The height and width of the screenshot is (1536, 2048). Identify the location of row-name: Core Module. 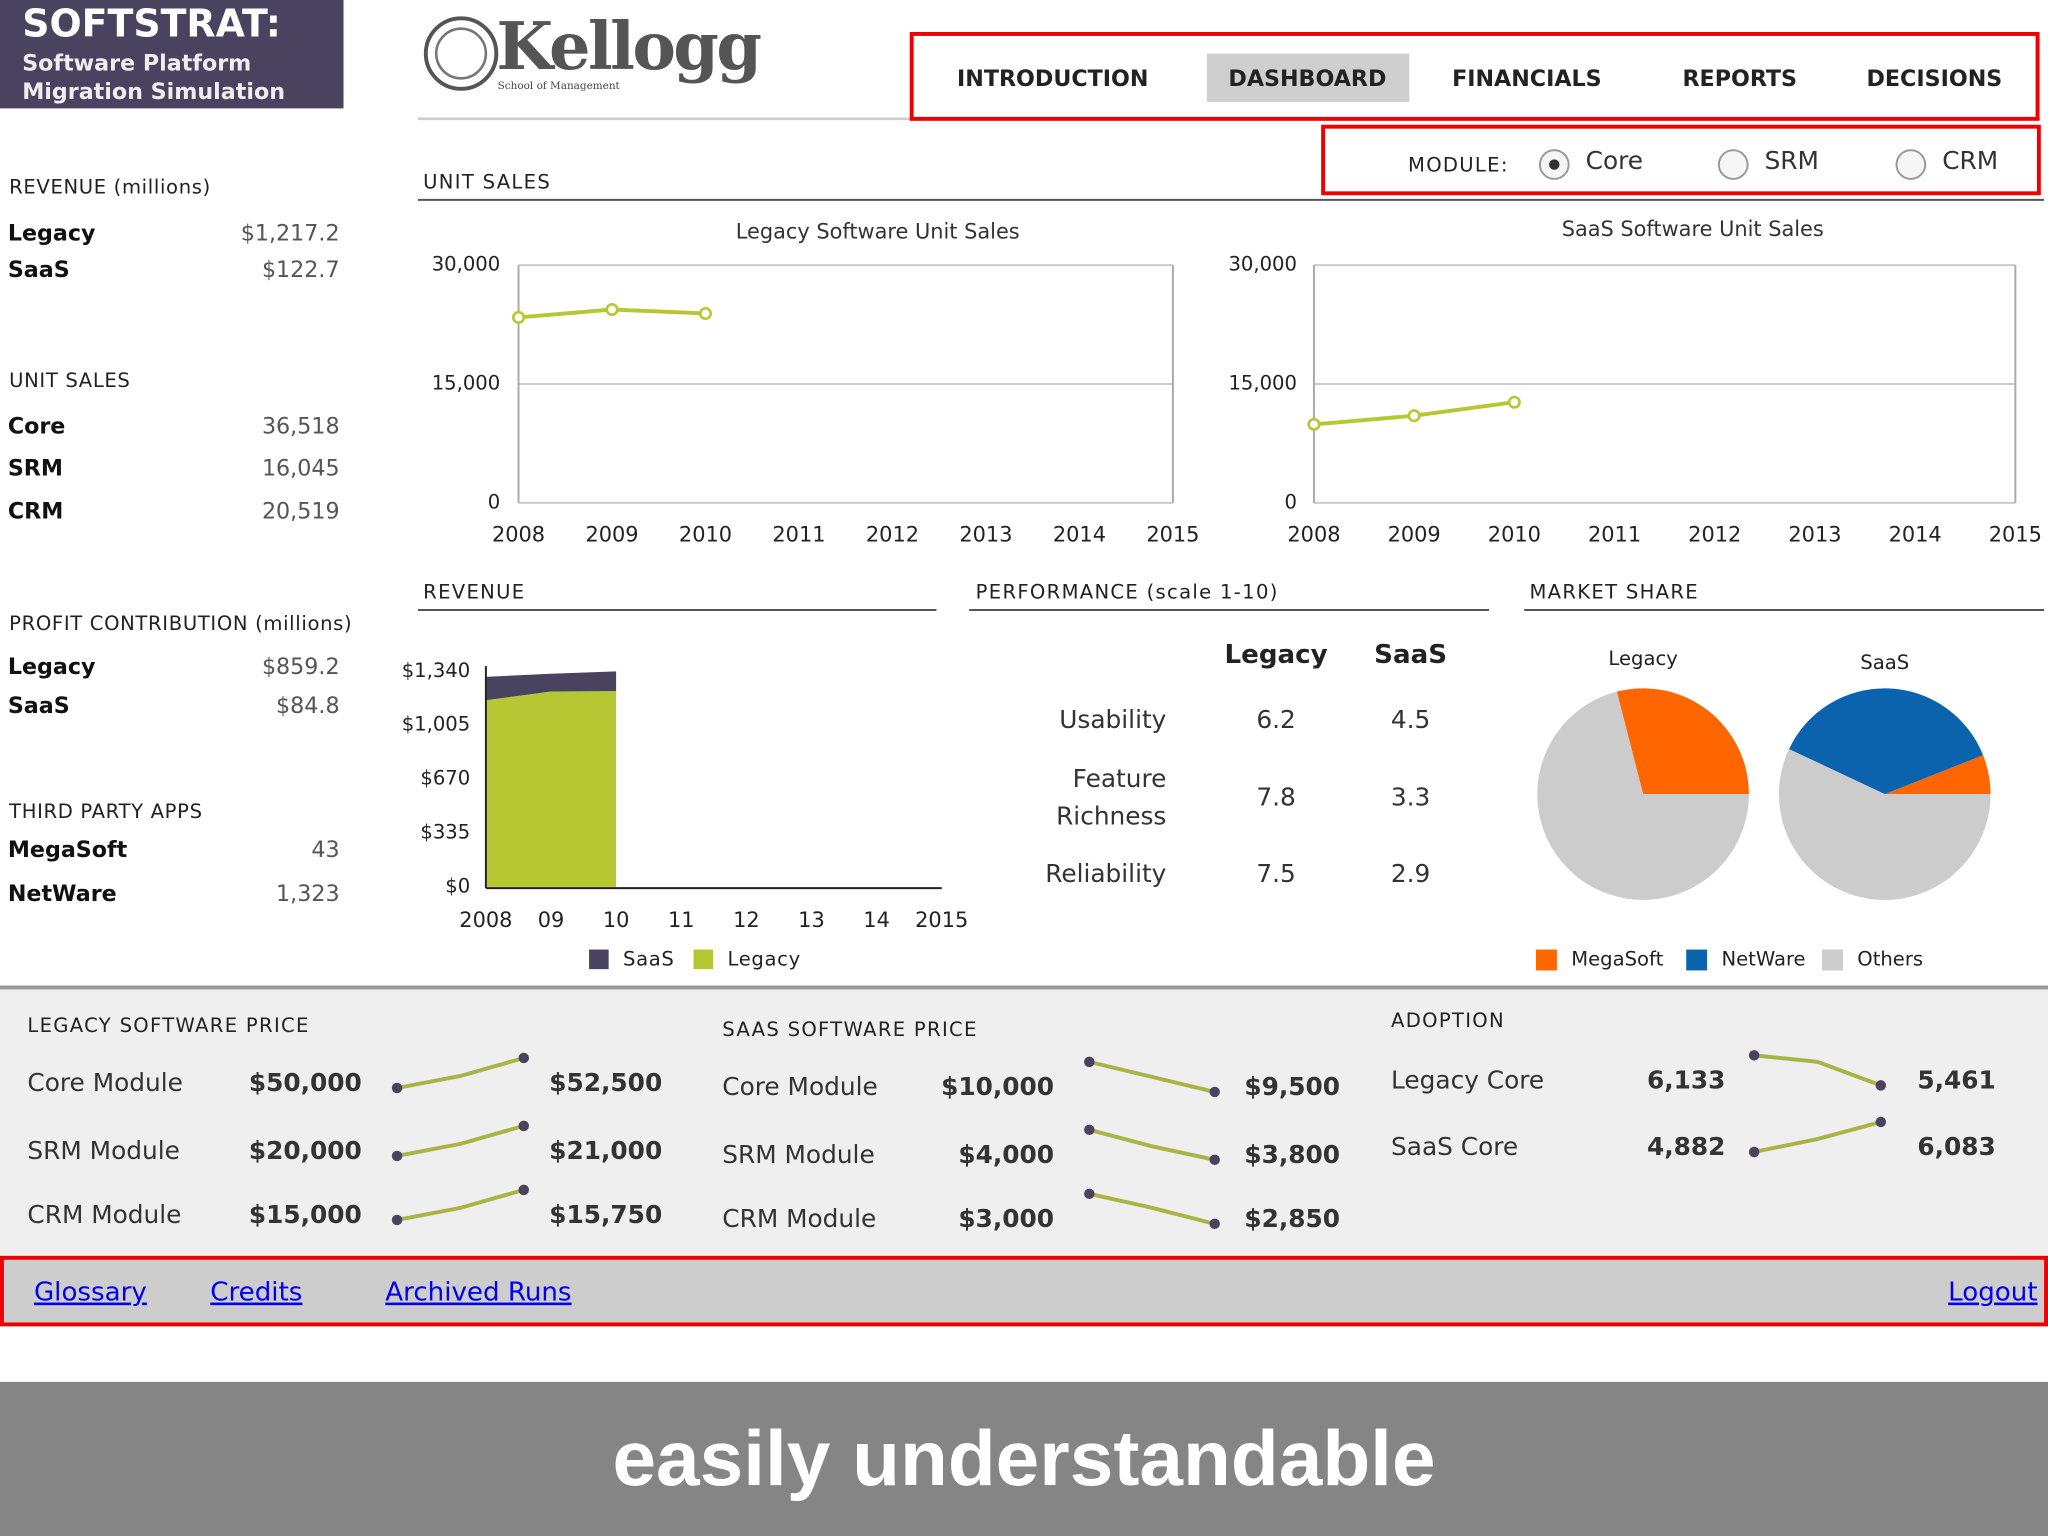
(799, 1086).